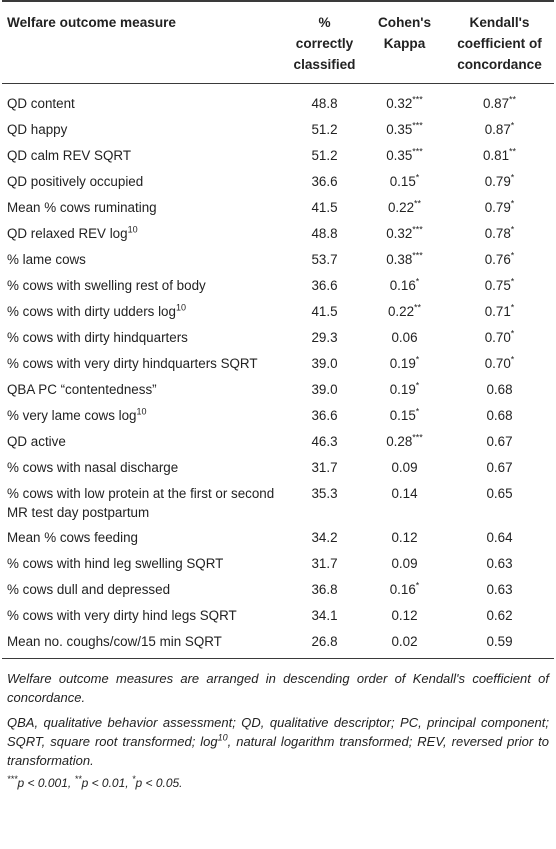  What do you see at coordinates (499, 537) in the screenshot?
I see `cell-kendall: 0.64` at bounding box center [499, 537].